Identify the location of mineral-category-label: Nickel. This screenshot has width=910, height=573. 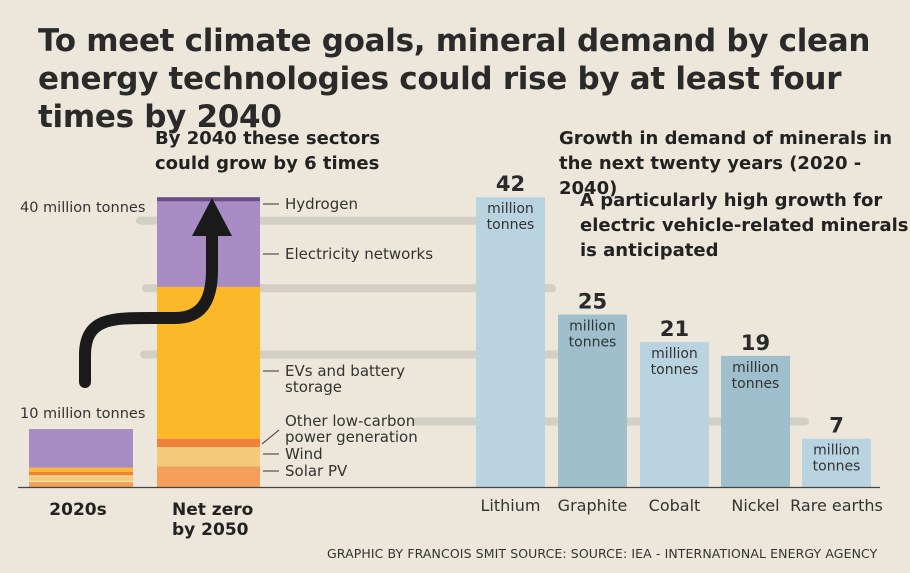
(755, 505).